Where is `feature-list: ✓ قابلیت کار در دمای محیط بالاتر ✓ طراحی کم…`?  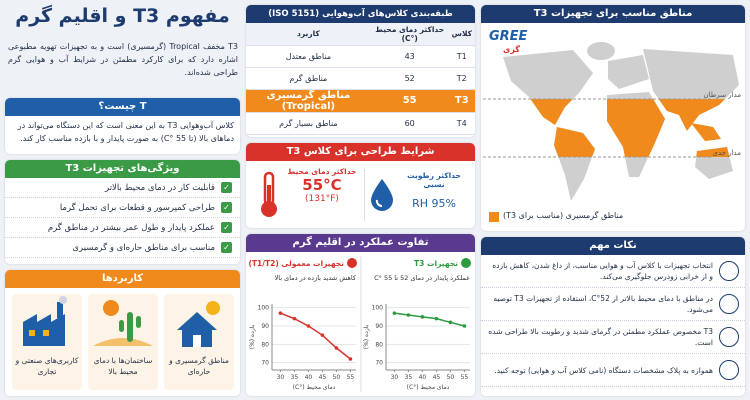 feature-list: ✓ قابلیت کار در دمای محیط بالاتر ✓ طراحی کم… is located at coordinates (122, 218).